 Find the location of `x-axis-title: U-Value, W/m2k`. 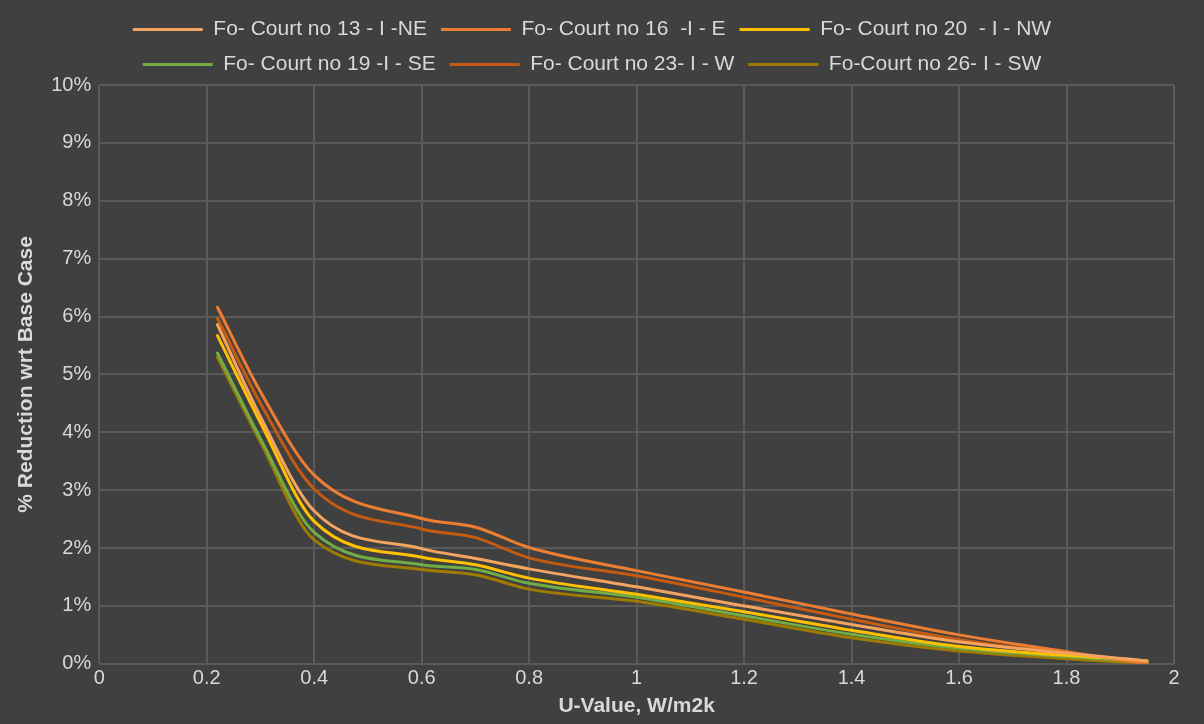

x-axis-title: U-Value, W/m2k is located at coordinates (637, 705).